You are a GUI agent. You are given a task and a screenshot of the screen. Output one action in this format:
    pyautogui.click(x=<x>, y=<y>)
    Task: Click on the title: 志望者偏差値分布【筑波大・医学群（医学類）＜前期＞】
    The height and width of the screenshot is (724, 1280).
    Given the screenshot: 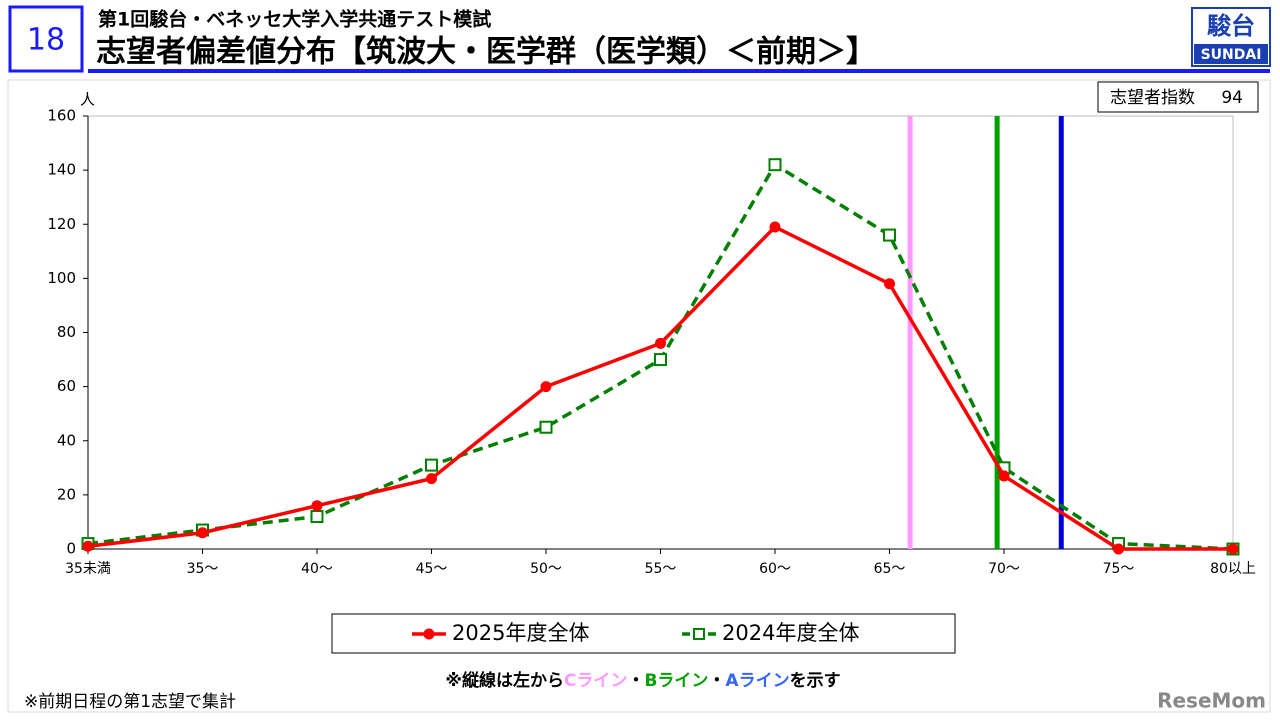 What is the action you would take?
    pyautogui.click(x=486, y=52)
    